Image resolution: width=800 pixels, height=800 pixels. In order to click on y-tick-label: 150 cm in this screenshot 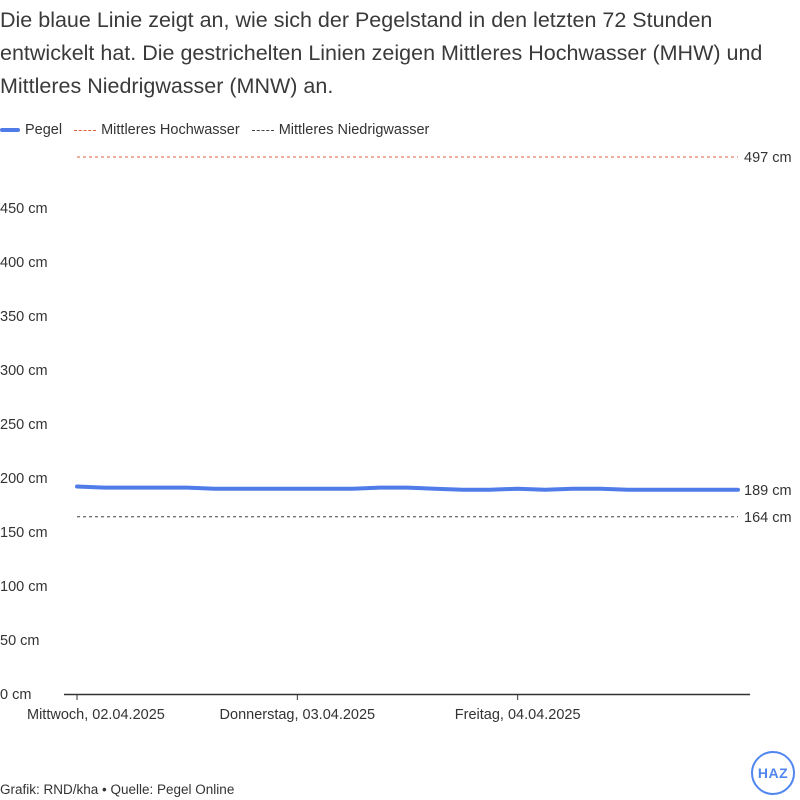, I will do `click(24, 533)`.